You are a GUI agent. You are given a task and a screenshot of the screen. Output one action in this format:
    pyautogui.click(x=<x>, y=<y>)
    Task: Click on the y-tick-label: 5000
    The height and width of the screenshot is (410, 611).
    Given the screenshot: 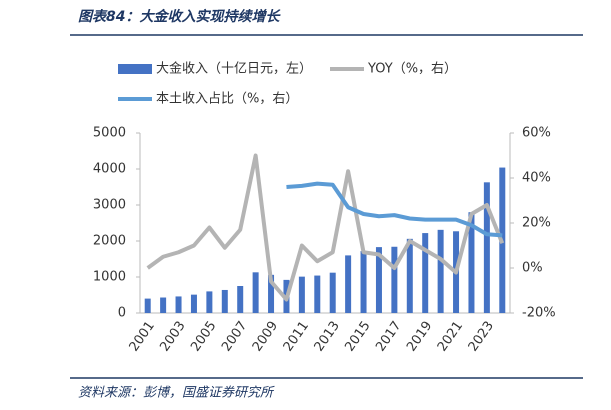 What is the action you would take?
    pyautogui.click(x=109, y=133)
    